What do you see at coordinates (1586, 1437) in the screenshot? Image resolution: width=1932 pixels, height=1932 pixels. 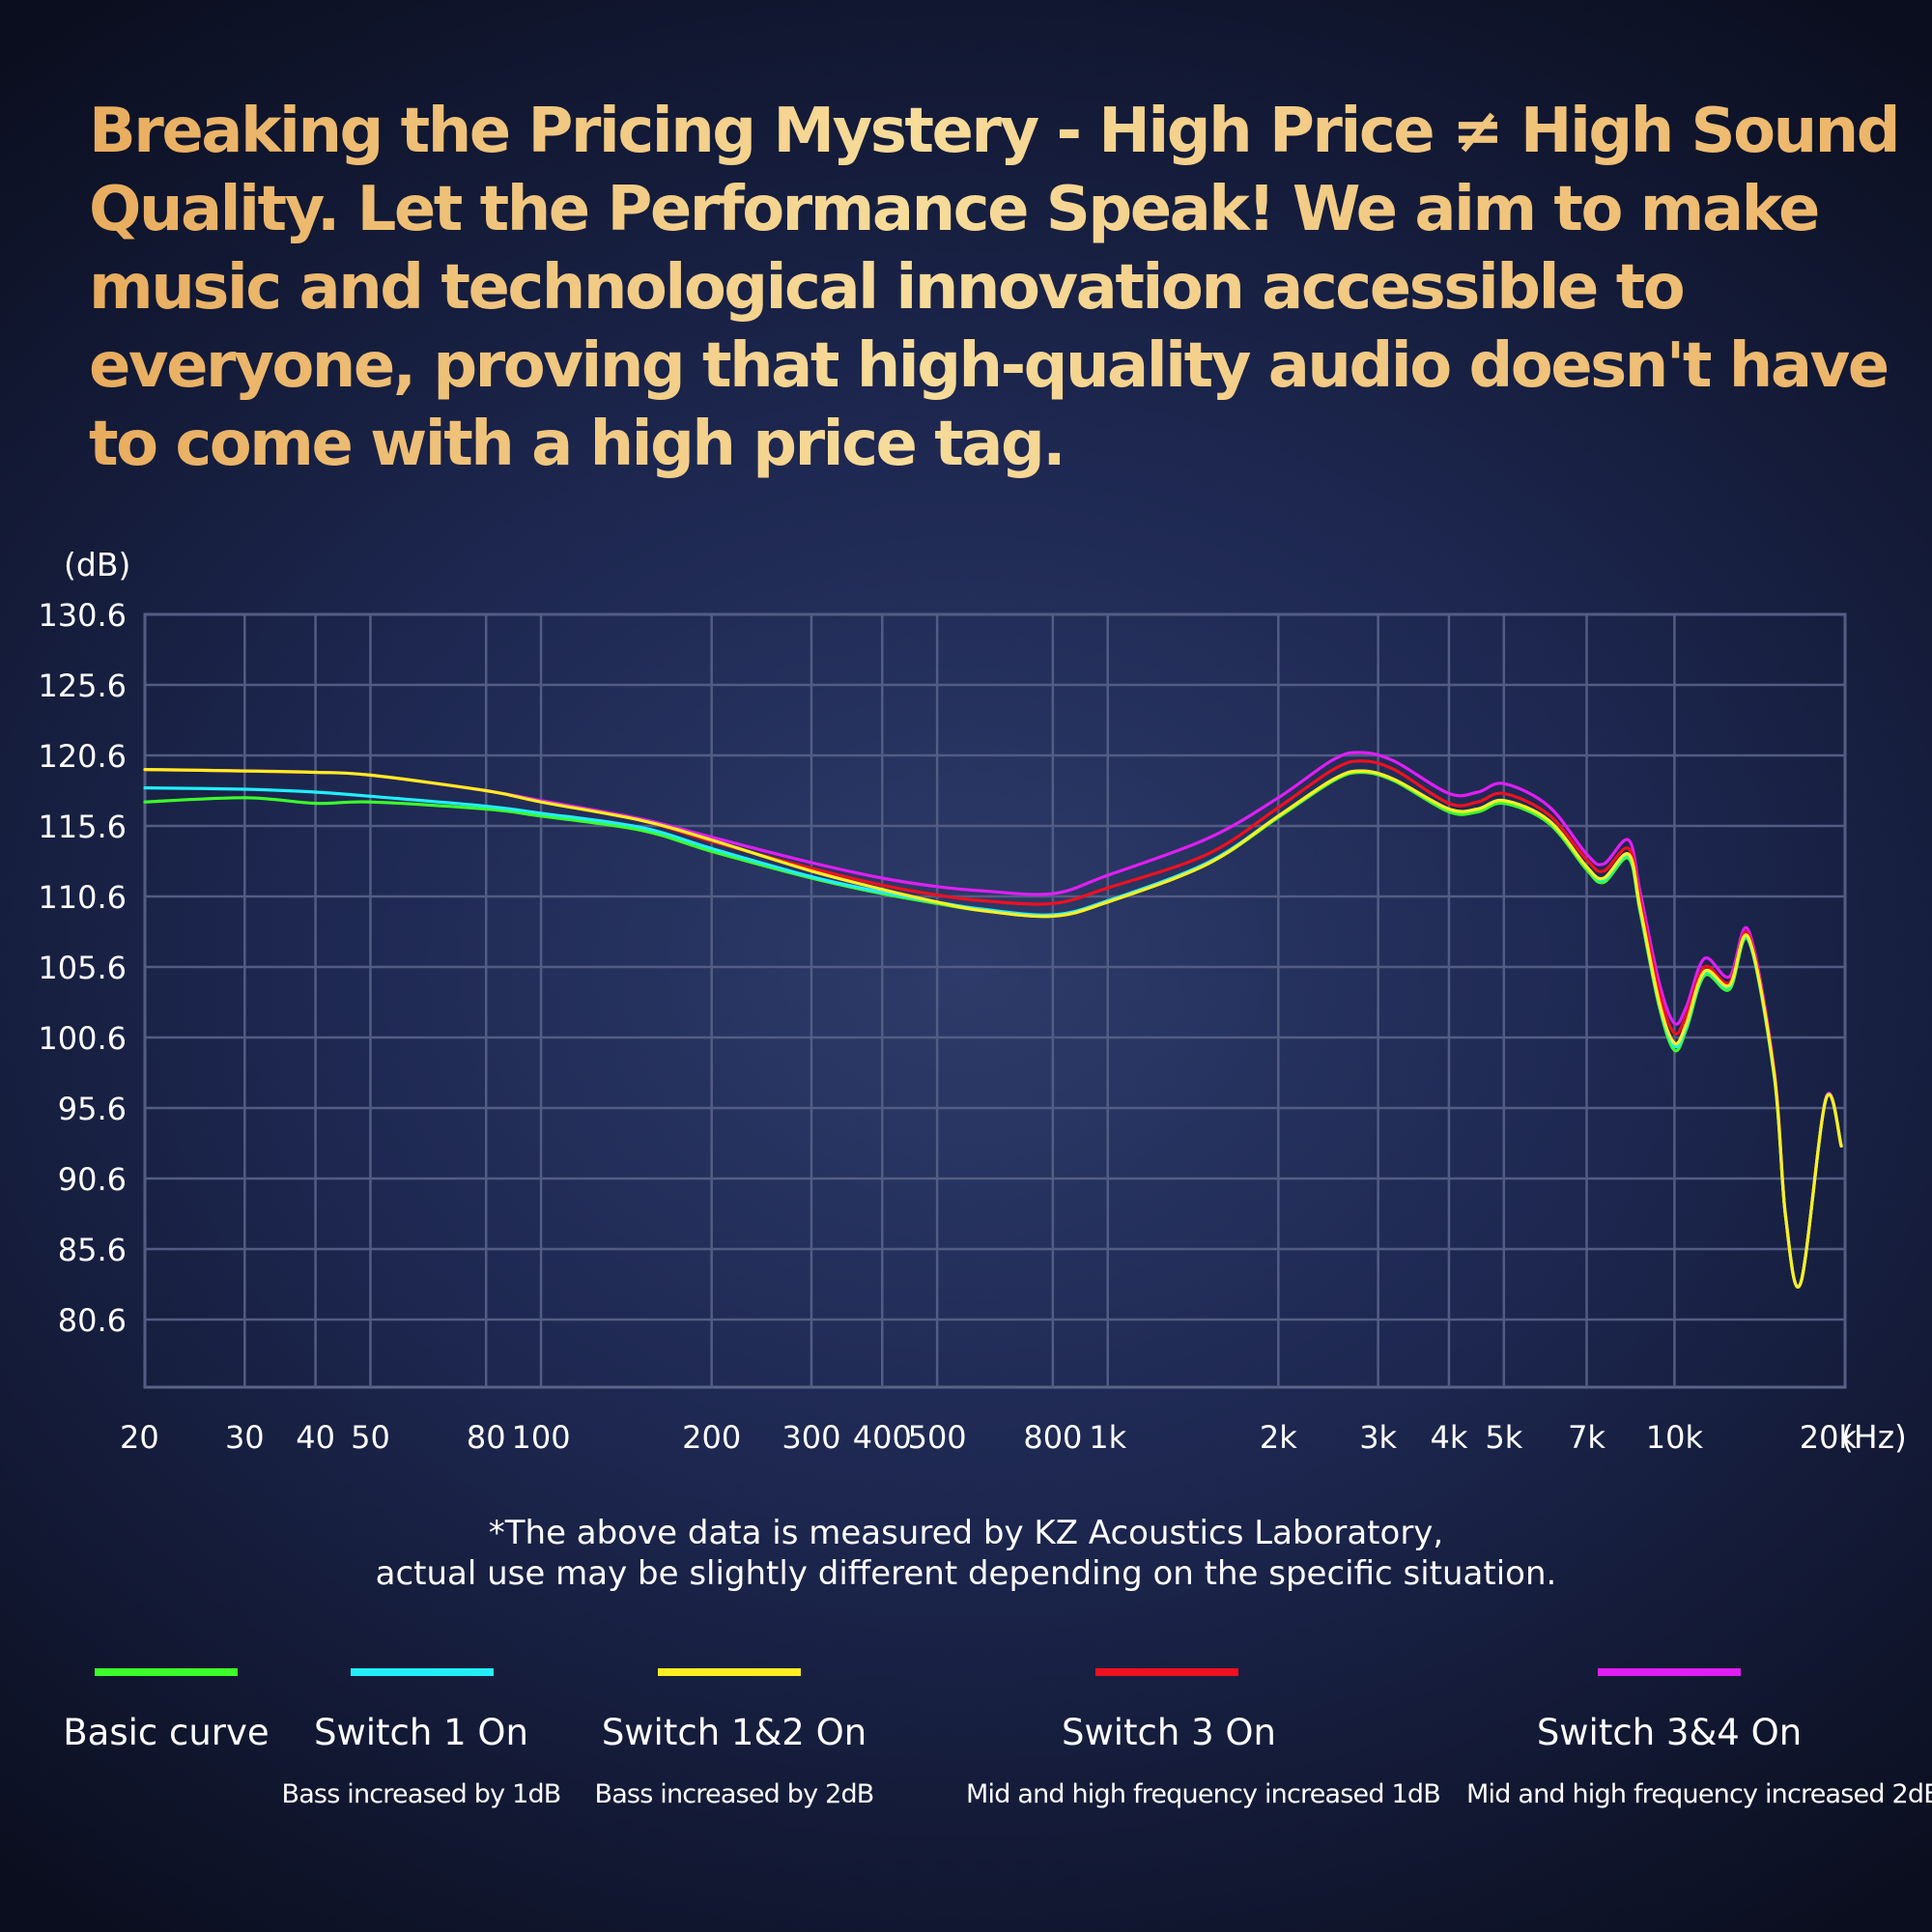 I see `x-tick-label: 7k` at bounding box center [1586, 1437].